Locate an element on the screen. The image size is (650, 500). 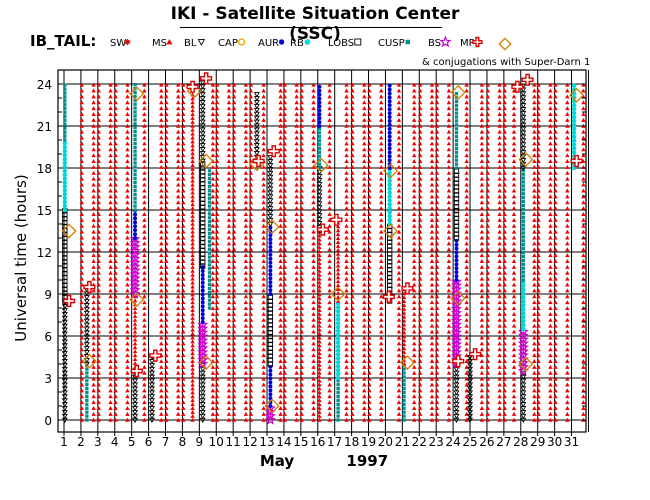
x-tick-label: 7 is located at coordinates (166, 442).